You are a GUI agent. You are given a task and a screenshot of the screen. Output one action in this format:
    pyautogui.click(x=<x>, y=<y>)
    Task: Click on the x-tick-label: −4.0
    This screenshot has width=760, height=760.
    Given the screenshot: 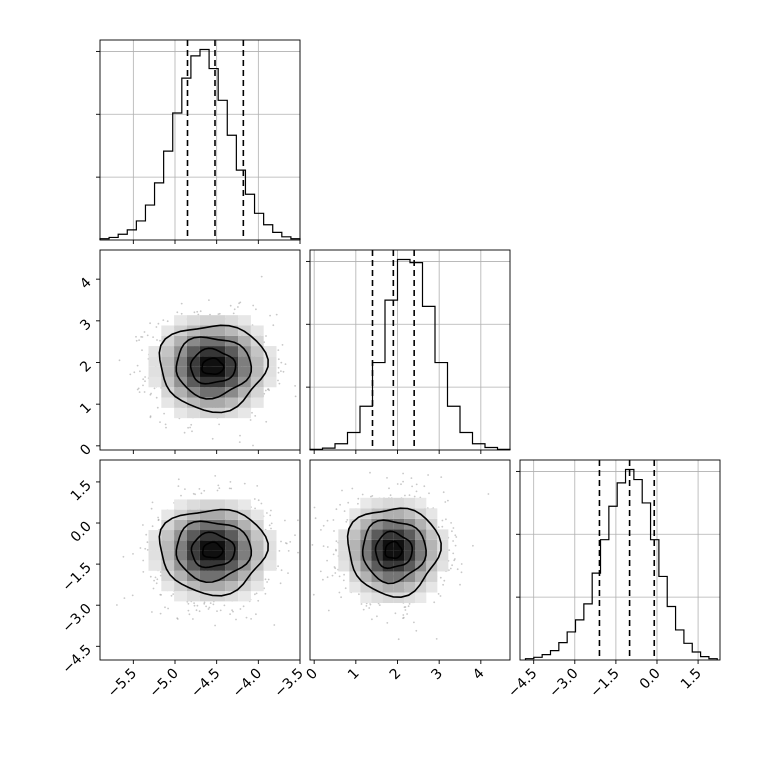 What is the action you would take?
    pyautogui.click(x=247, y=683)
    